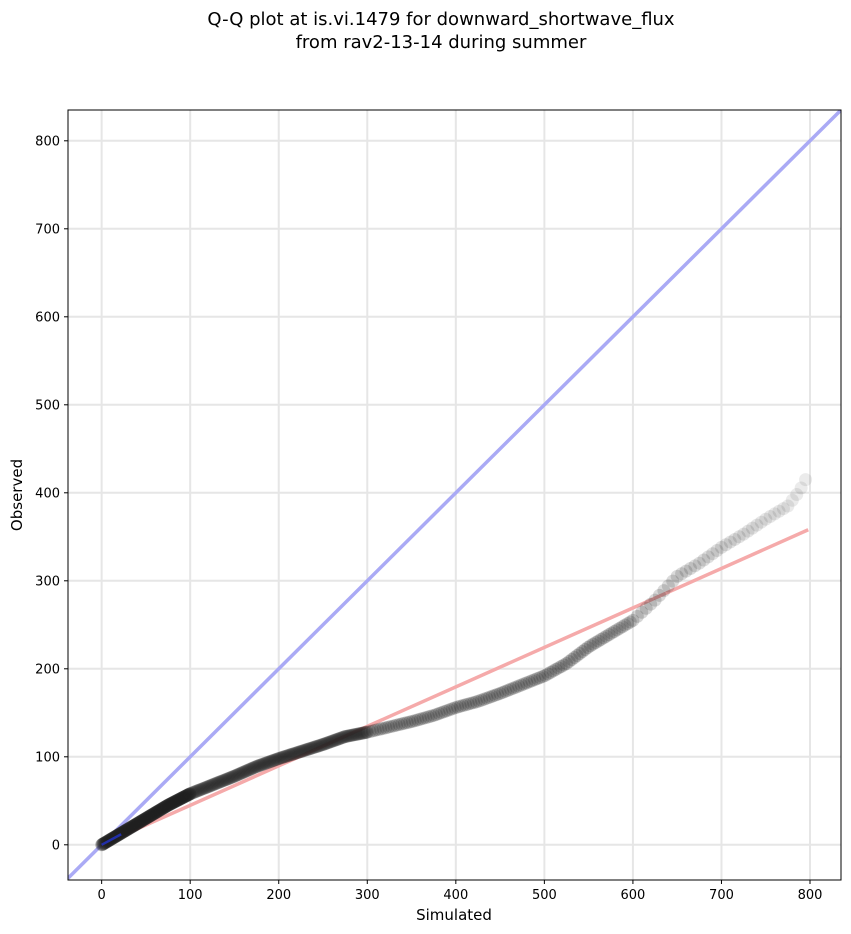  What do you see at coordinates (454, 915) in the screenshot?
I see `x-axis-label: Simulated` at bounding box center [454, 915].